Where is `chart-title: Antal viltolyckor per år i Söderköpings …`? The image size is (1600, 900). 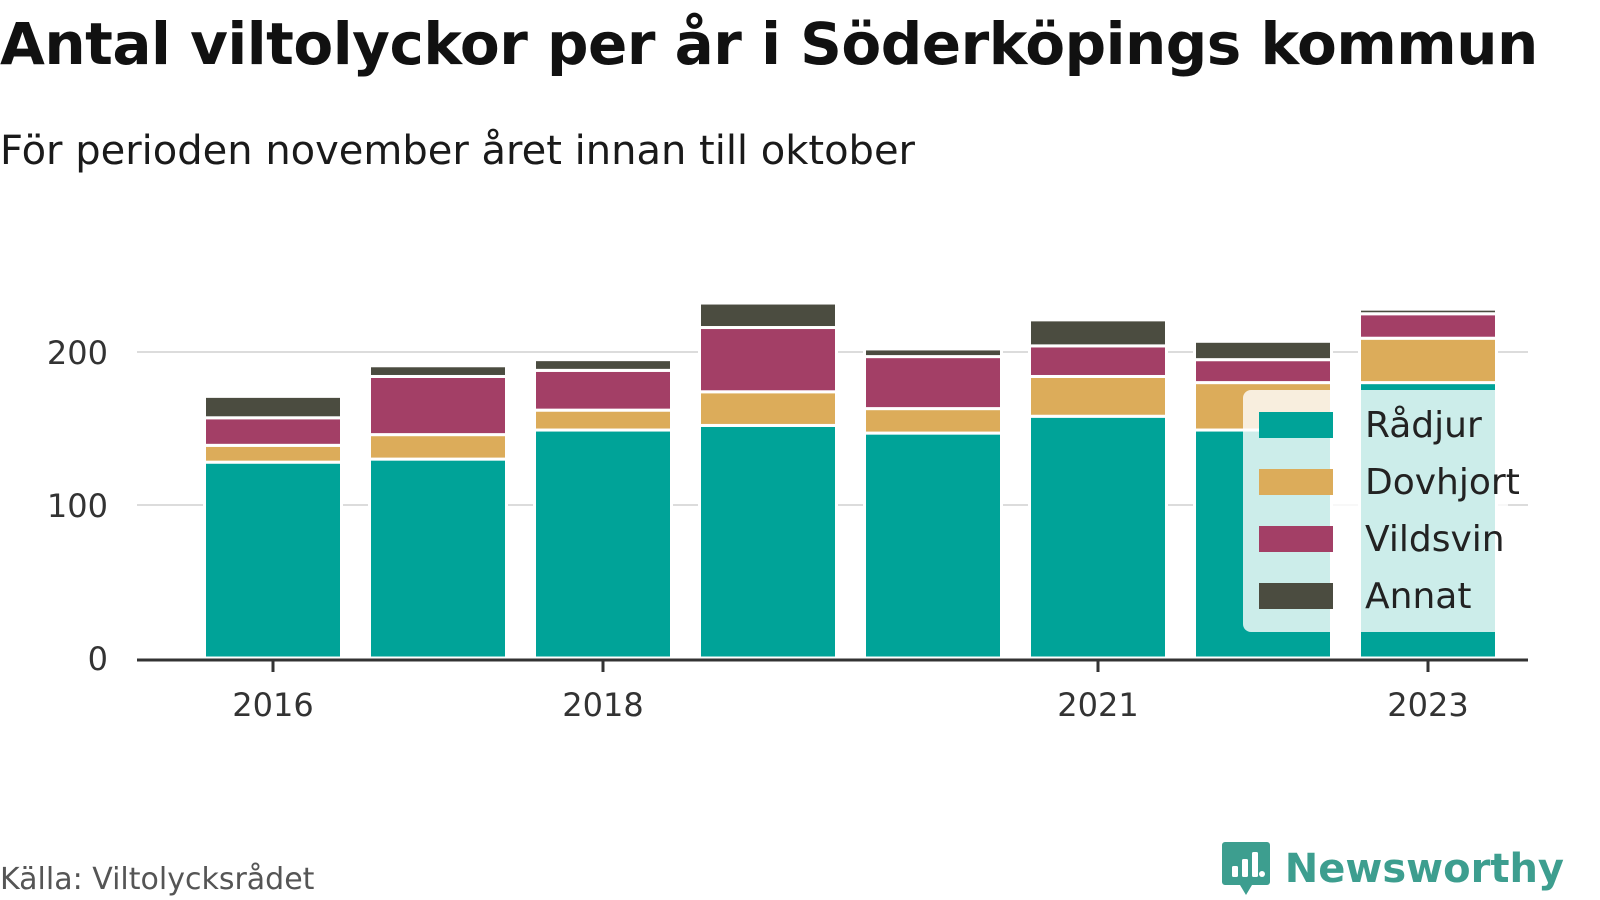 chart-title: Antal viltolyckor per år i Söderköpings … is located at coordinates (769, 44).